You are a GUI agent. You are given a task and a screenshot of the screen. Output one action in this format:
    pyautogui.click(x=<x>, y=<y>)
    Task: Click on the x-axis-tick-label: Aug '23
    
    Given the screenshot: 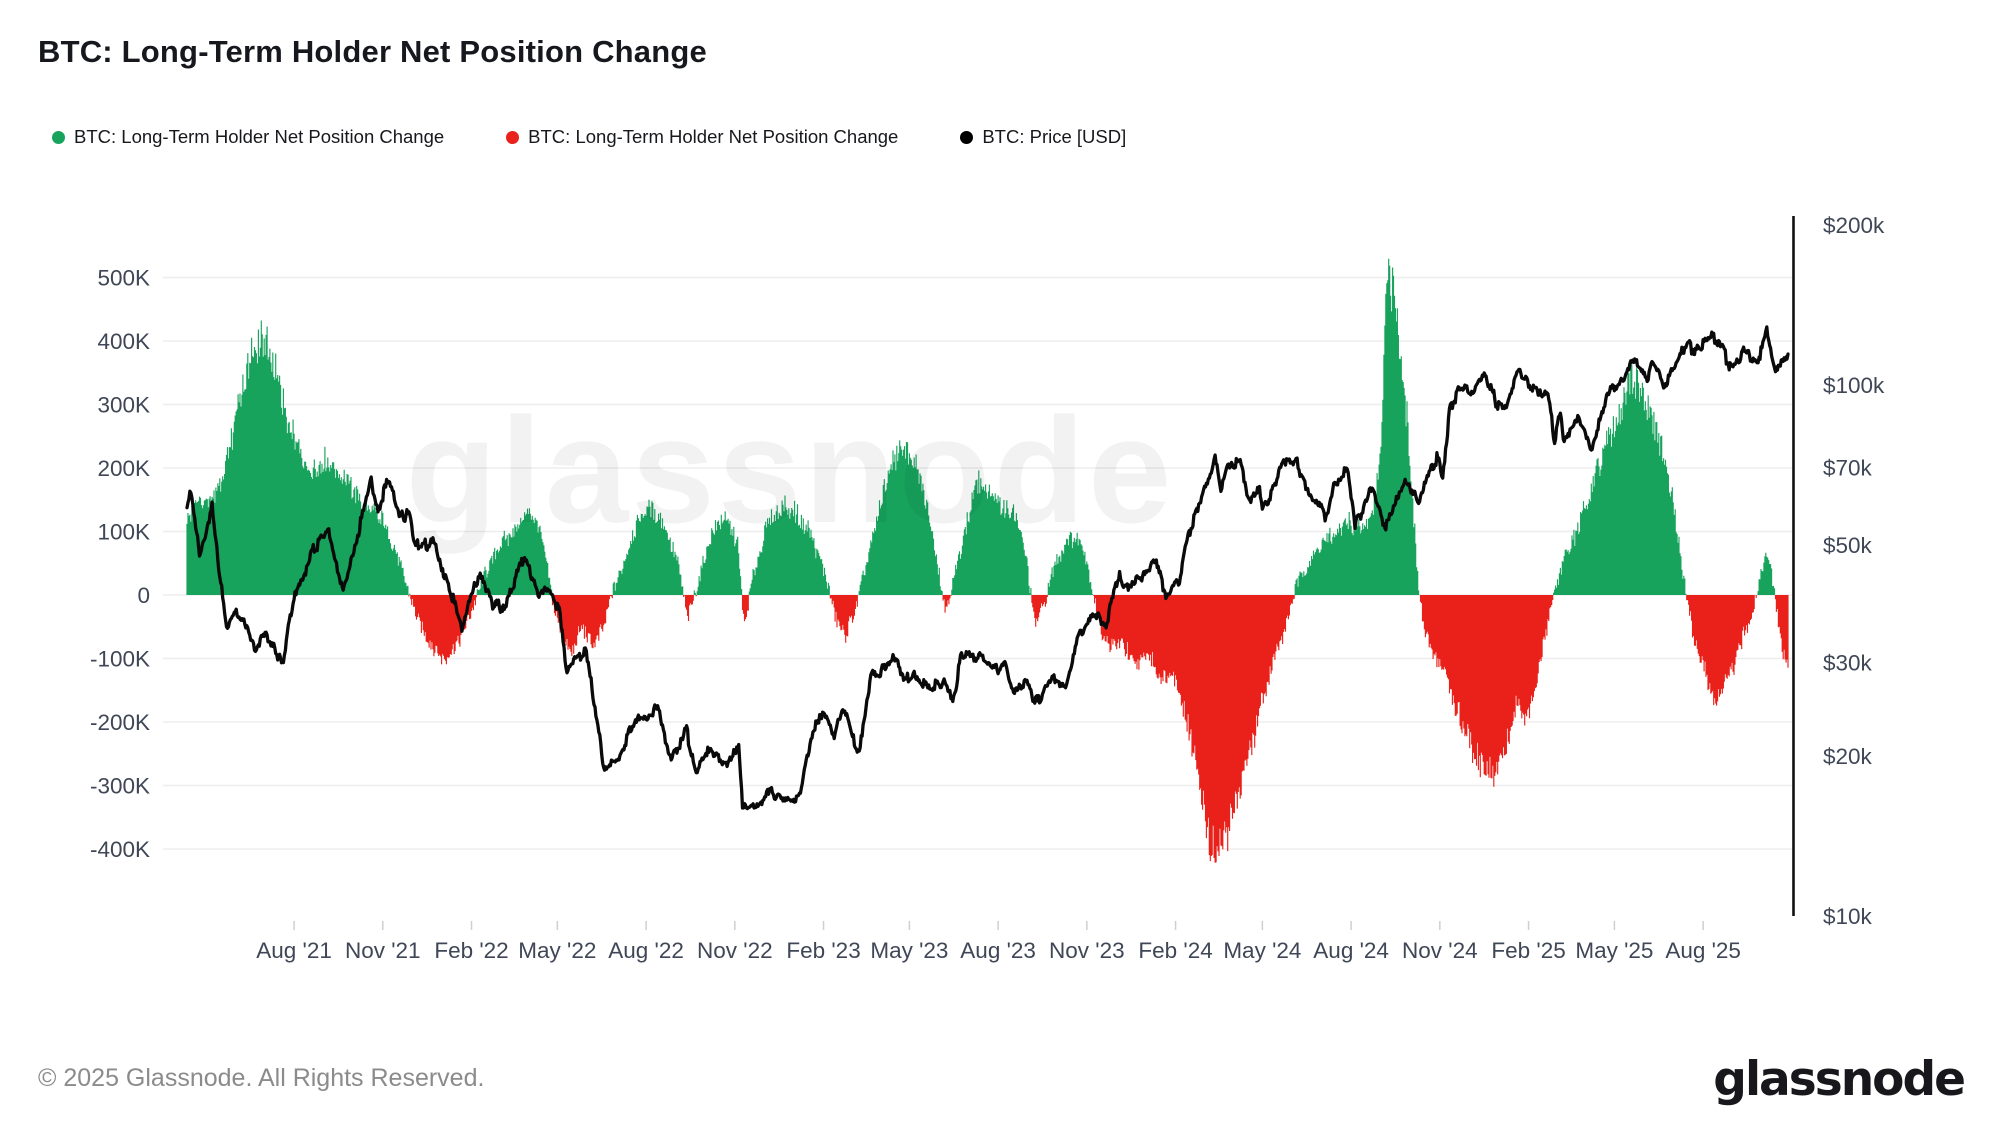 What is the action you would take?
    pyautogui.click(x=998, y=950)
    